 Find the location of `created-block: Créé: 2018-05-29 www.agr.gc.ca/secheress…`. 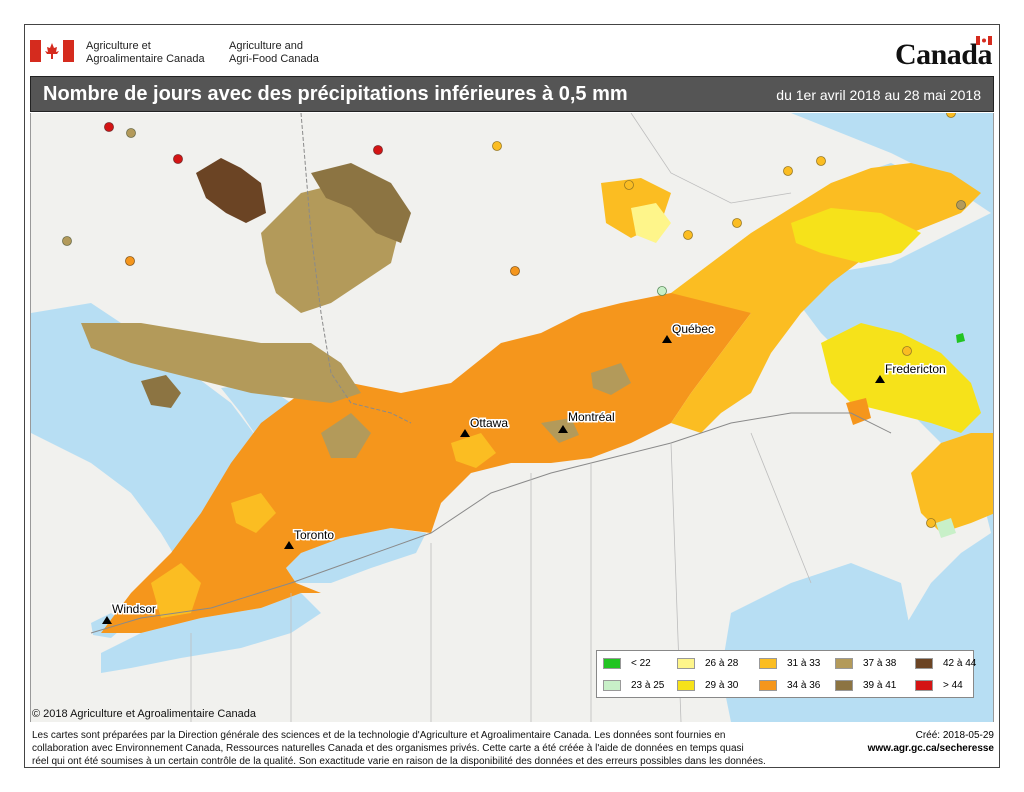

created-block: Créé: 2018-05-29 www.agr.gc.ca/secheress… is located at coordinates (931, 742).